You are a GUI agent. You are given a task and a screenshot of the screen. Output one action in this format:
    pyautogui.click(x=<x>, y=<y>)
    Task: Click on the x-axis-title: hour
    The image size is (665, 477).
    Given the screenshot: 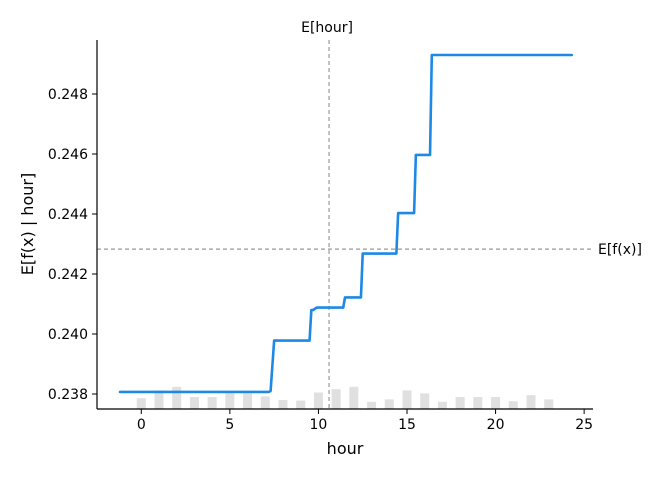 What is the action you would take?
    pyautogui.click(x=345, y=448)
    